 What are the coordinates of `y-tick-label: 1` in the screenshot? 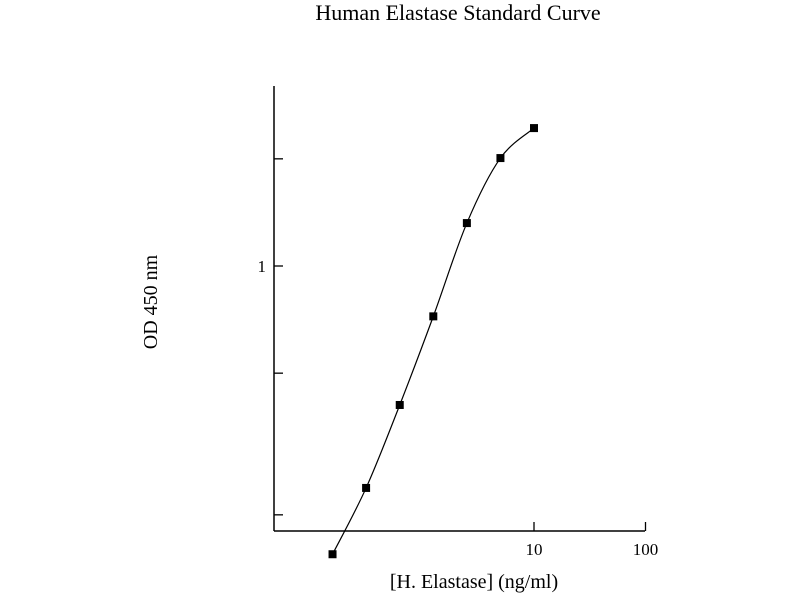 It's located at (262, 266).